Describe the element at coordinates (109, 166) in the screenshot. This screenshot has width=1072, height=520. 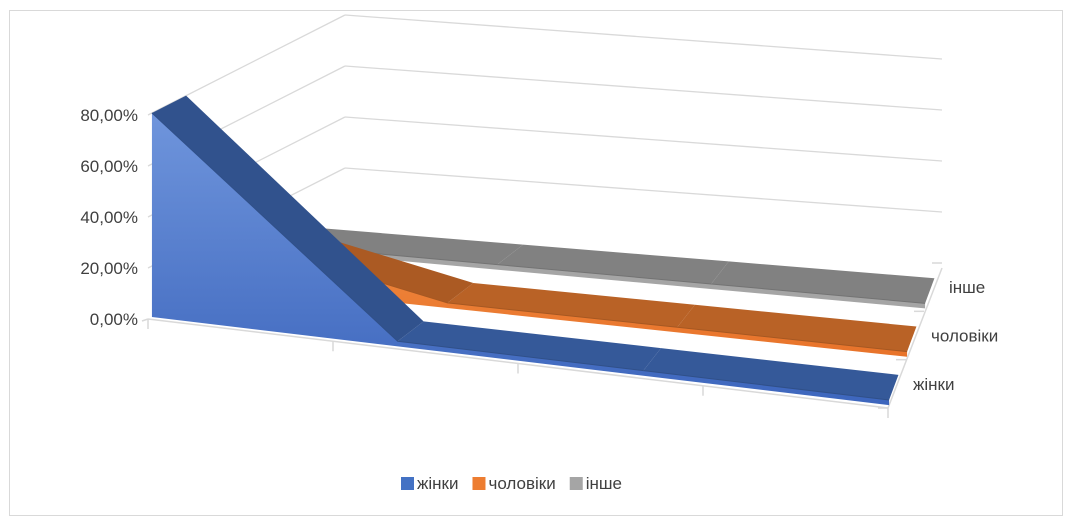
I see `y-tick-label: 60,00%` at that location.